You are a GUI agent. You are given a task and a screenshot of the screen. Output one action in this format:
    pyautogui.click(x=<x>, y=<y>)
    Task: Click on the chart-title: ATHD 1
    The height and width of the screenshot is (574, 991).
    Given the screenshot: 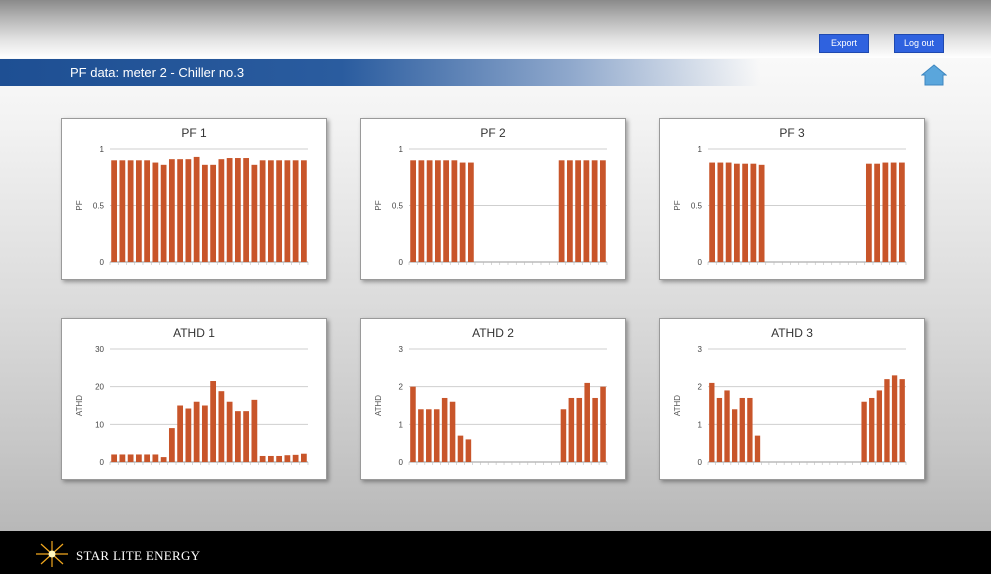 What is the action you would take?
    pyautogui.click(x=194, y=333)
    